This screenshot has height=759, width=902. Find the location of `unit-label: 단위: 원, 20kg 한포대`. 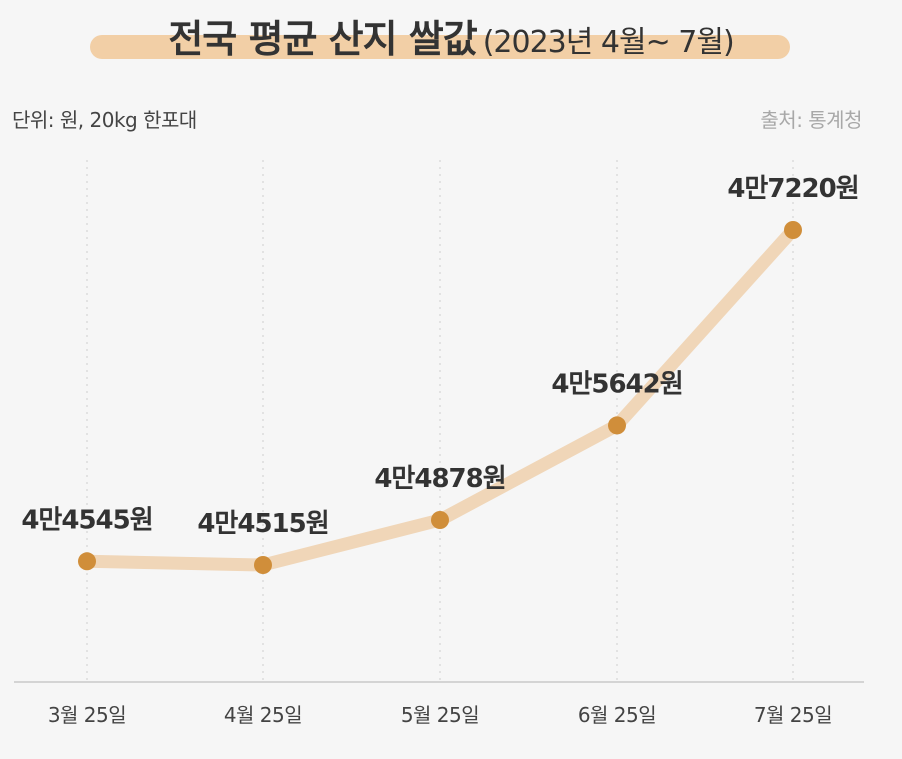

unit-label: 단위: 원, 20kg 한포대 is located at coordinates (104, 120).